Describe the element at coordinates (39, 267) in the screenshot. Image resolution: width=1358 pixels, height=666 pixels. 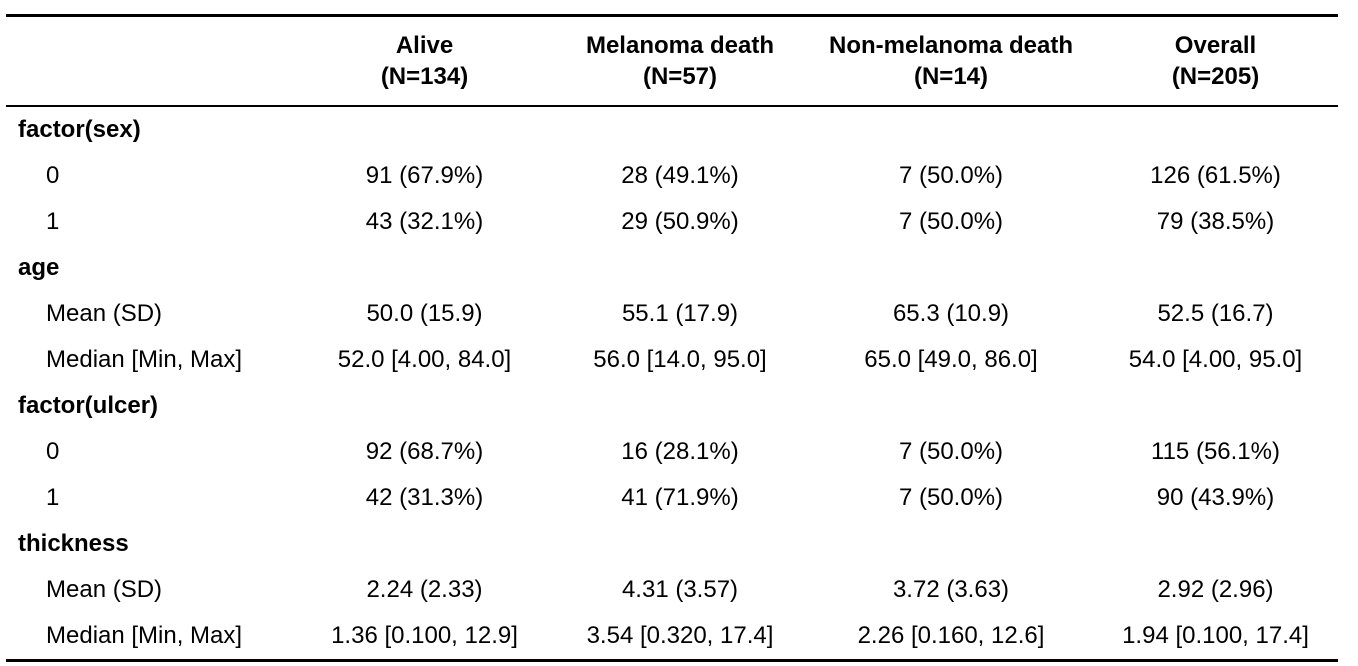
I see `variable-label: age` at that location.